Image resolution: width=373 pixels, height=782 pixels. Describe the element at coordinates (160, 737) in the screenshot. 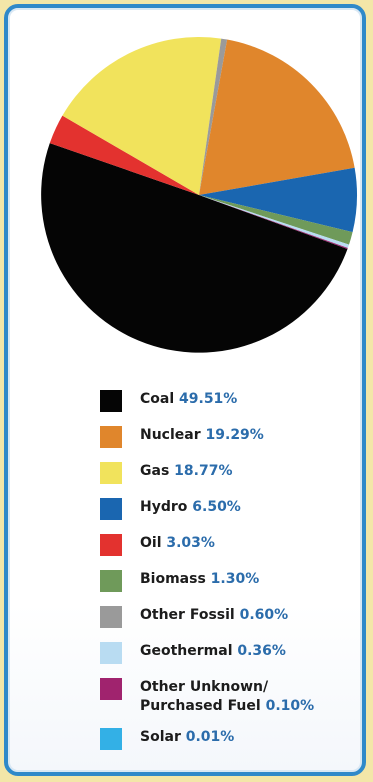

I see `legend-label: Solar` at that location.